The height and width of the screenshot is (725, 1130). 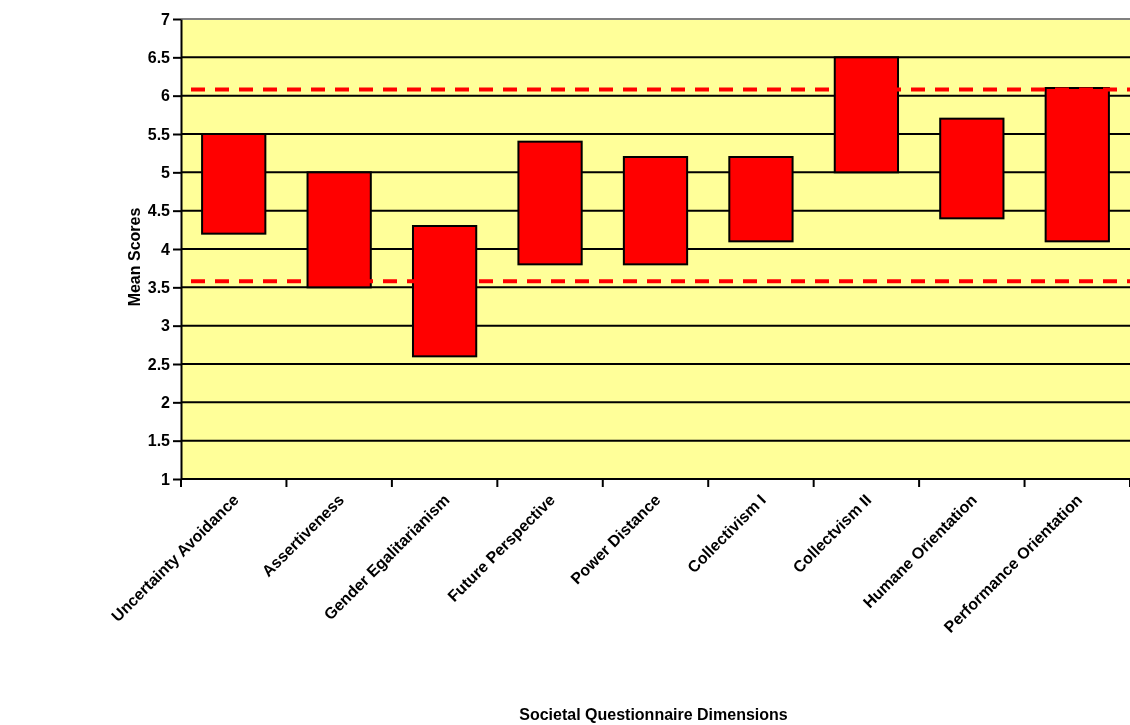 I want to click on y-tick-label: 4, so click(x=166, y=249).